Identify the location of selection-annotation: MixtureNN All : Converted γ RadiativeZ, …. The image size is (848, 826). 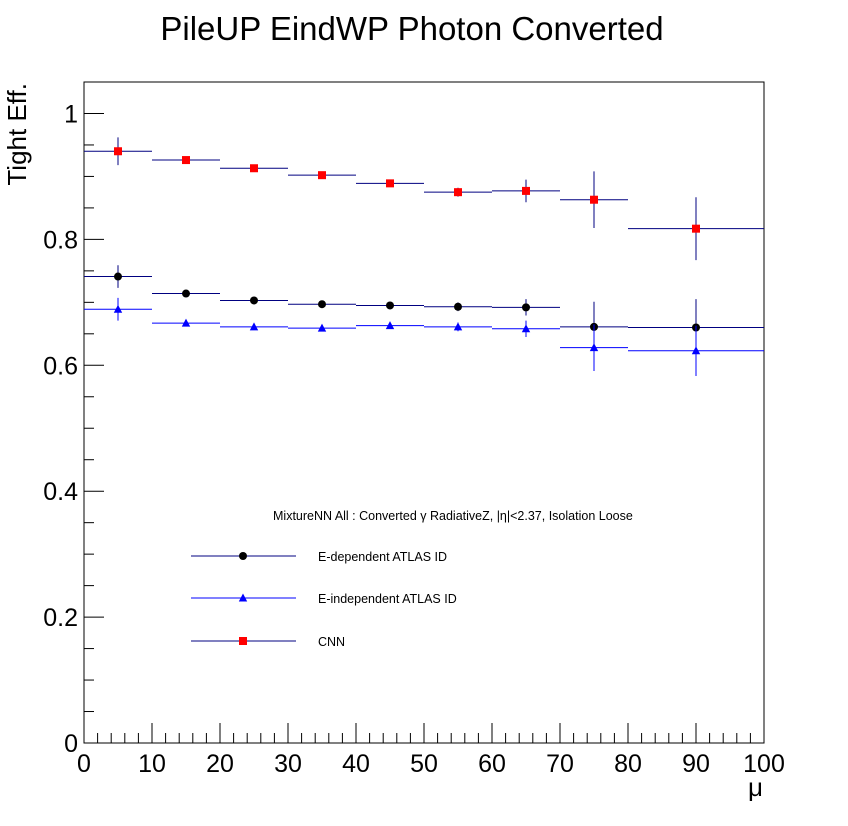
(453, 516).